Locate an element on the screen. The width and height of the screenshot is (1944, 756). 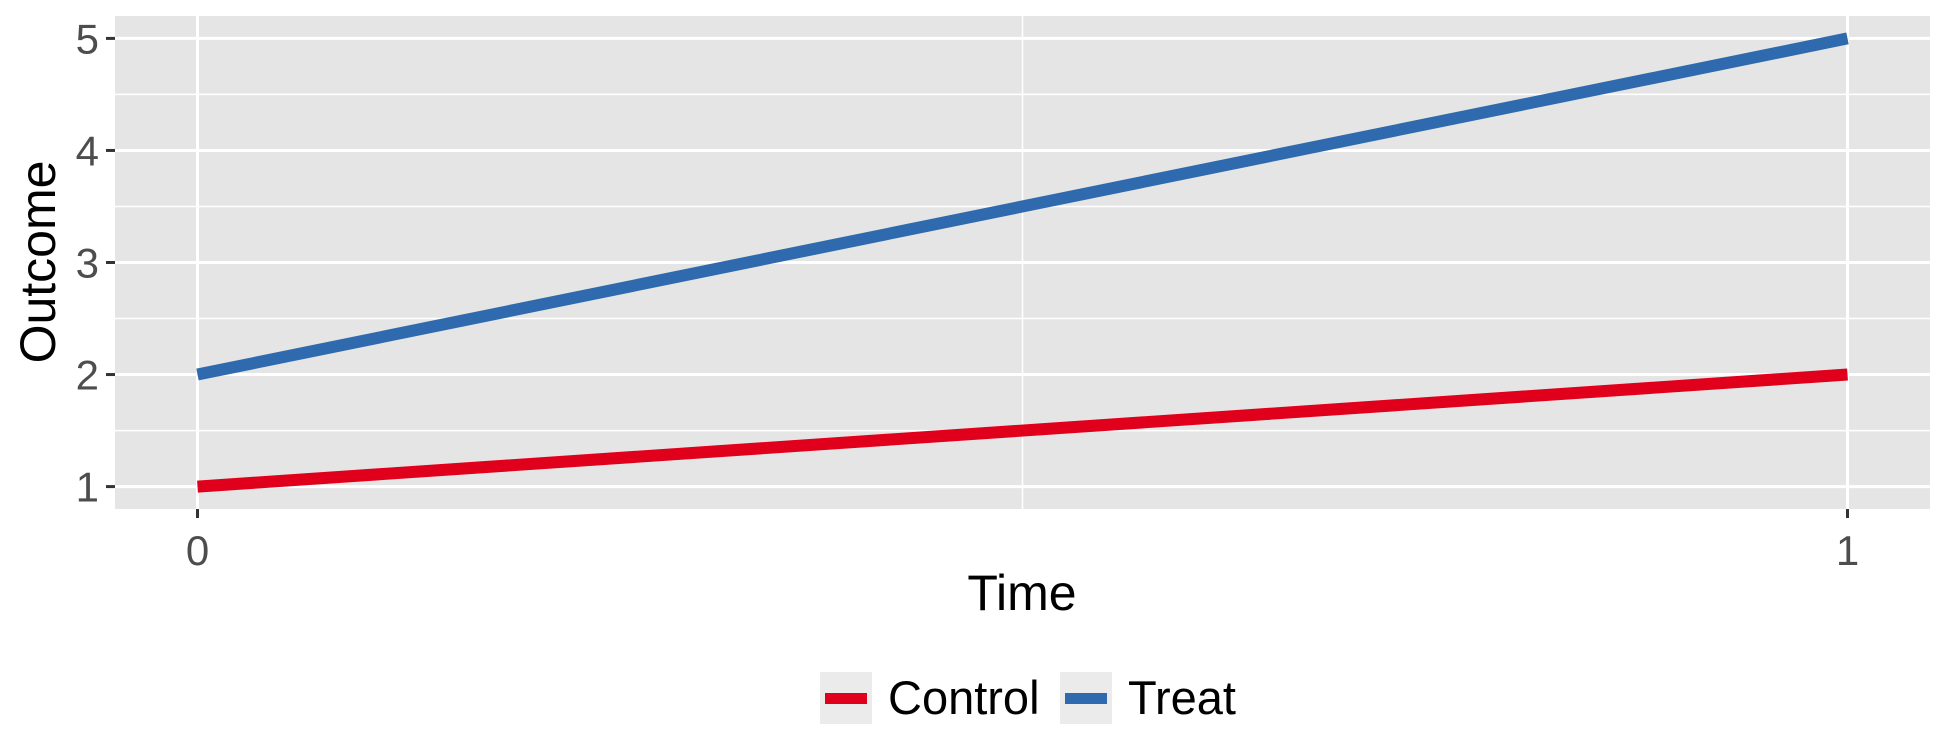
y-tick-label: 5 is located at coordinates (87, 38).